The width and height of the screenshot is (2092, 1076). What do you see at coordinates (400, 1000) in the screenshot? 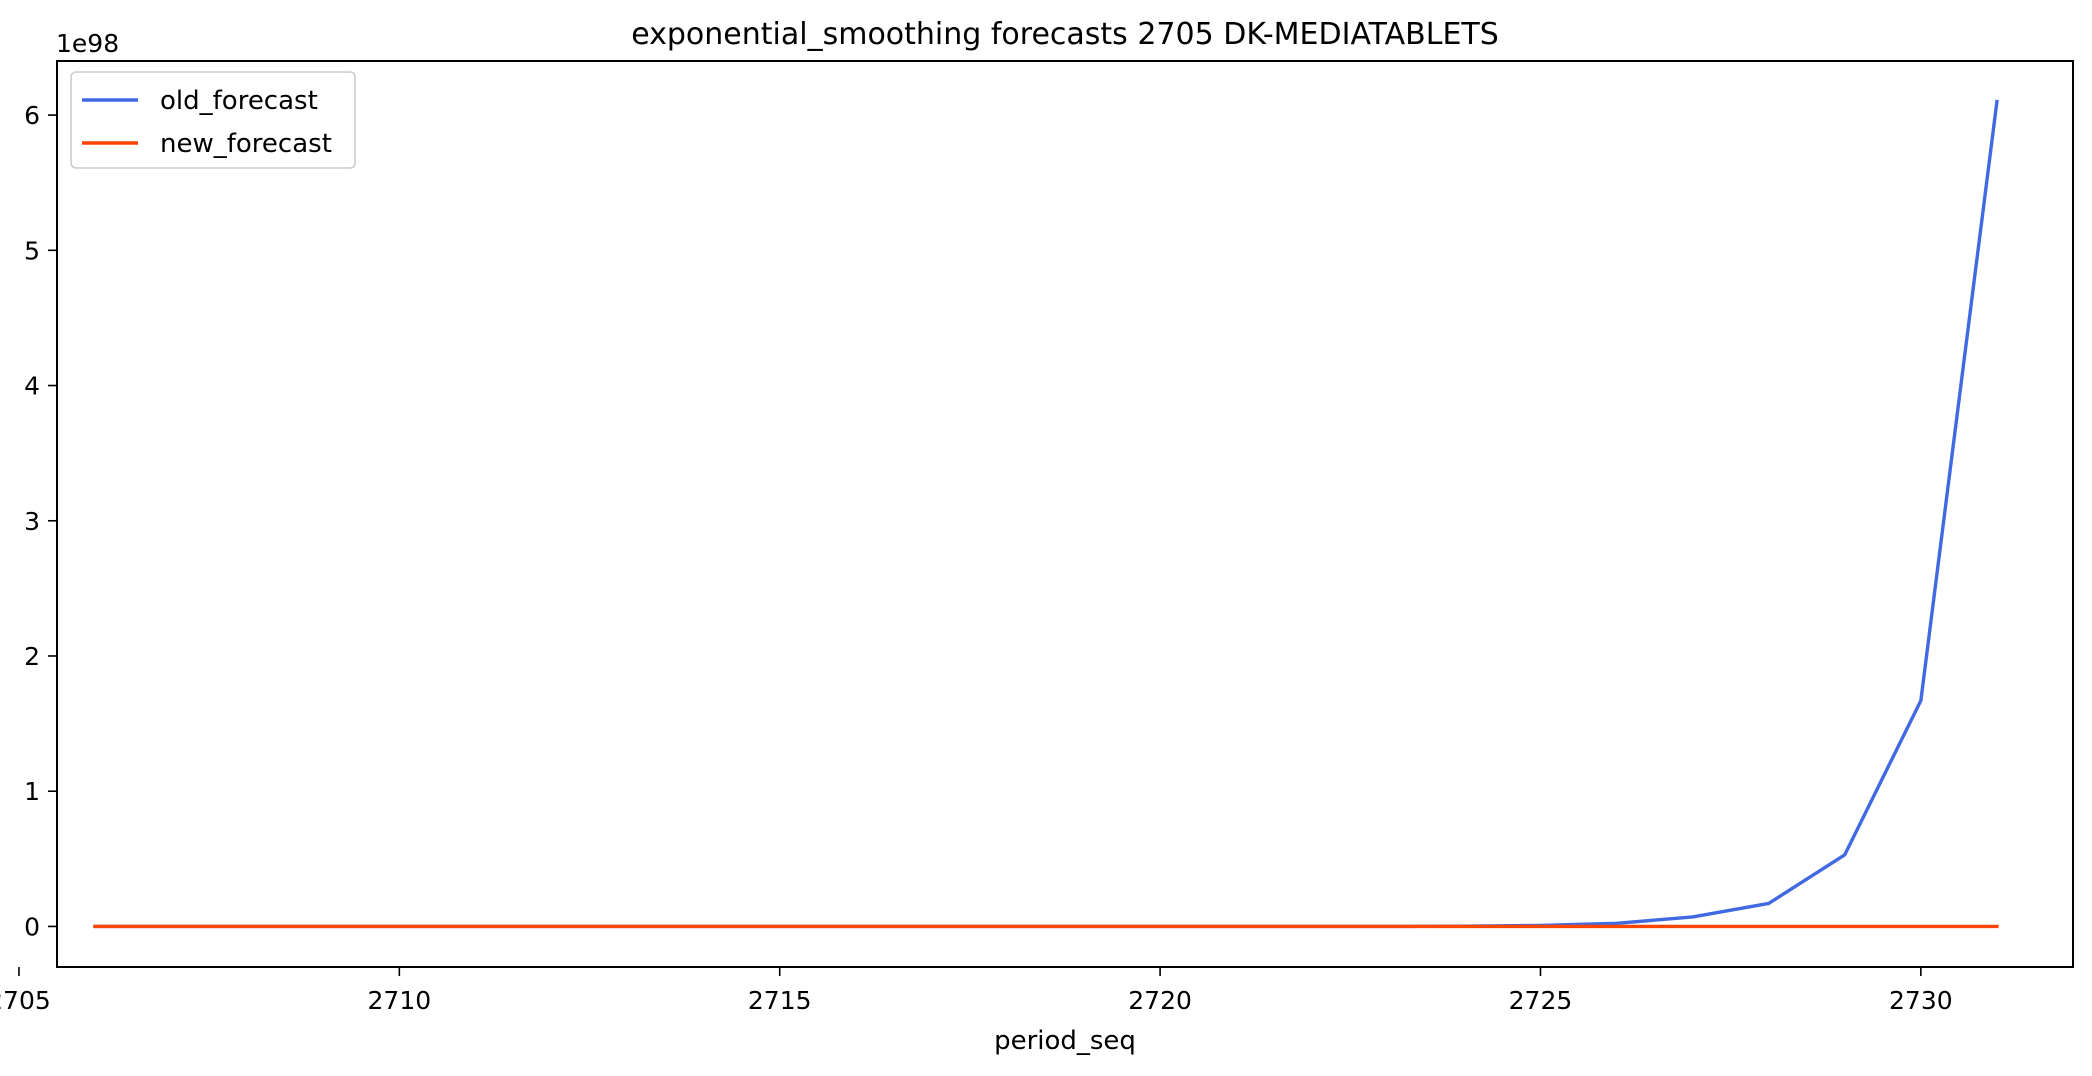
I see `x-tick-label: 2710` at bounding box center [400, 1000].